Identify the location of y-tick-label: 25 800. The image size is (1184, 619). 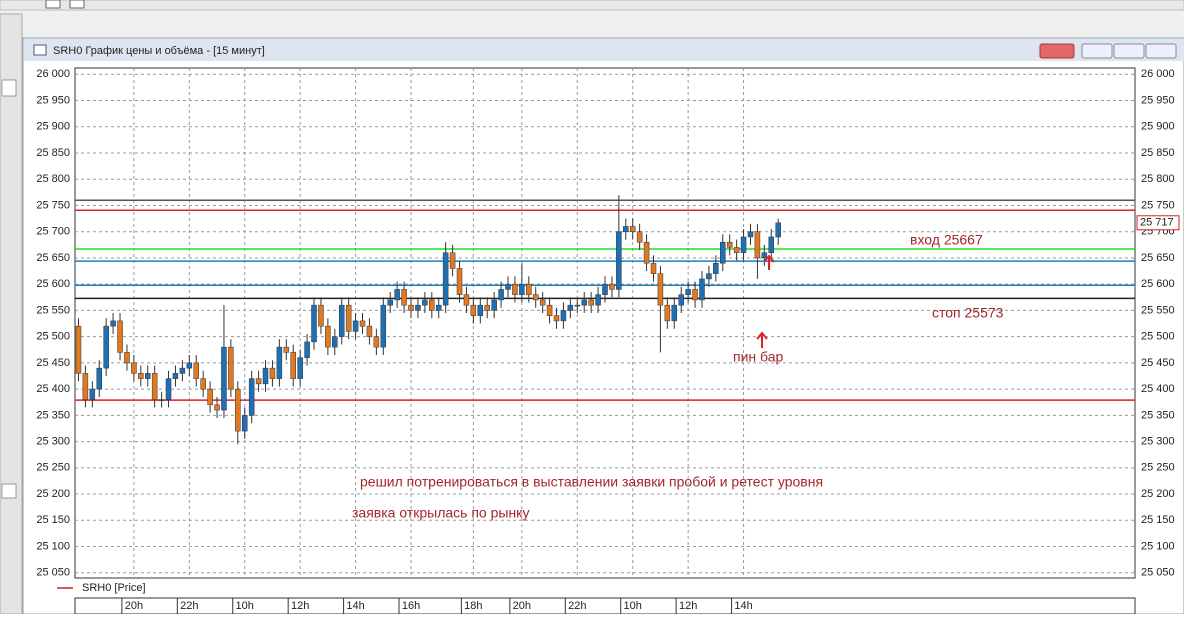
(53, 179).